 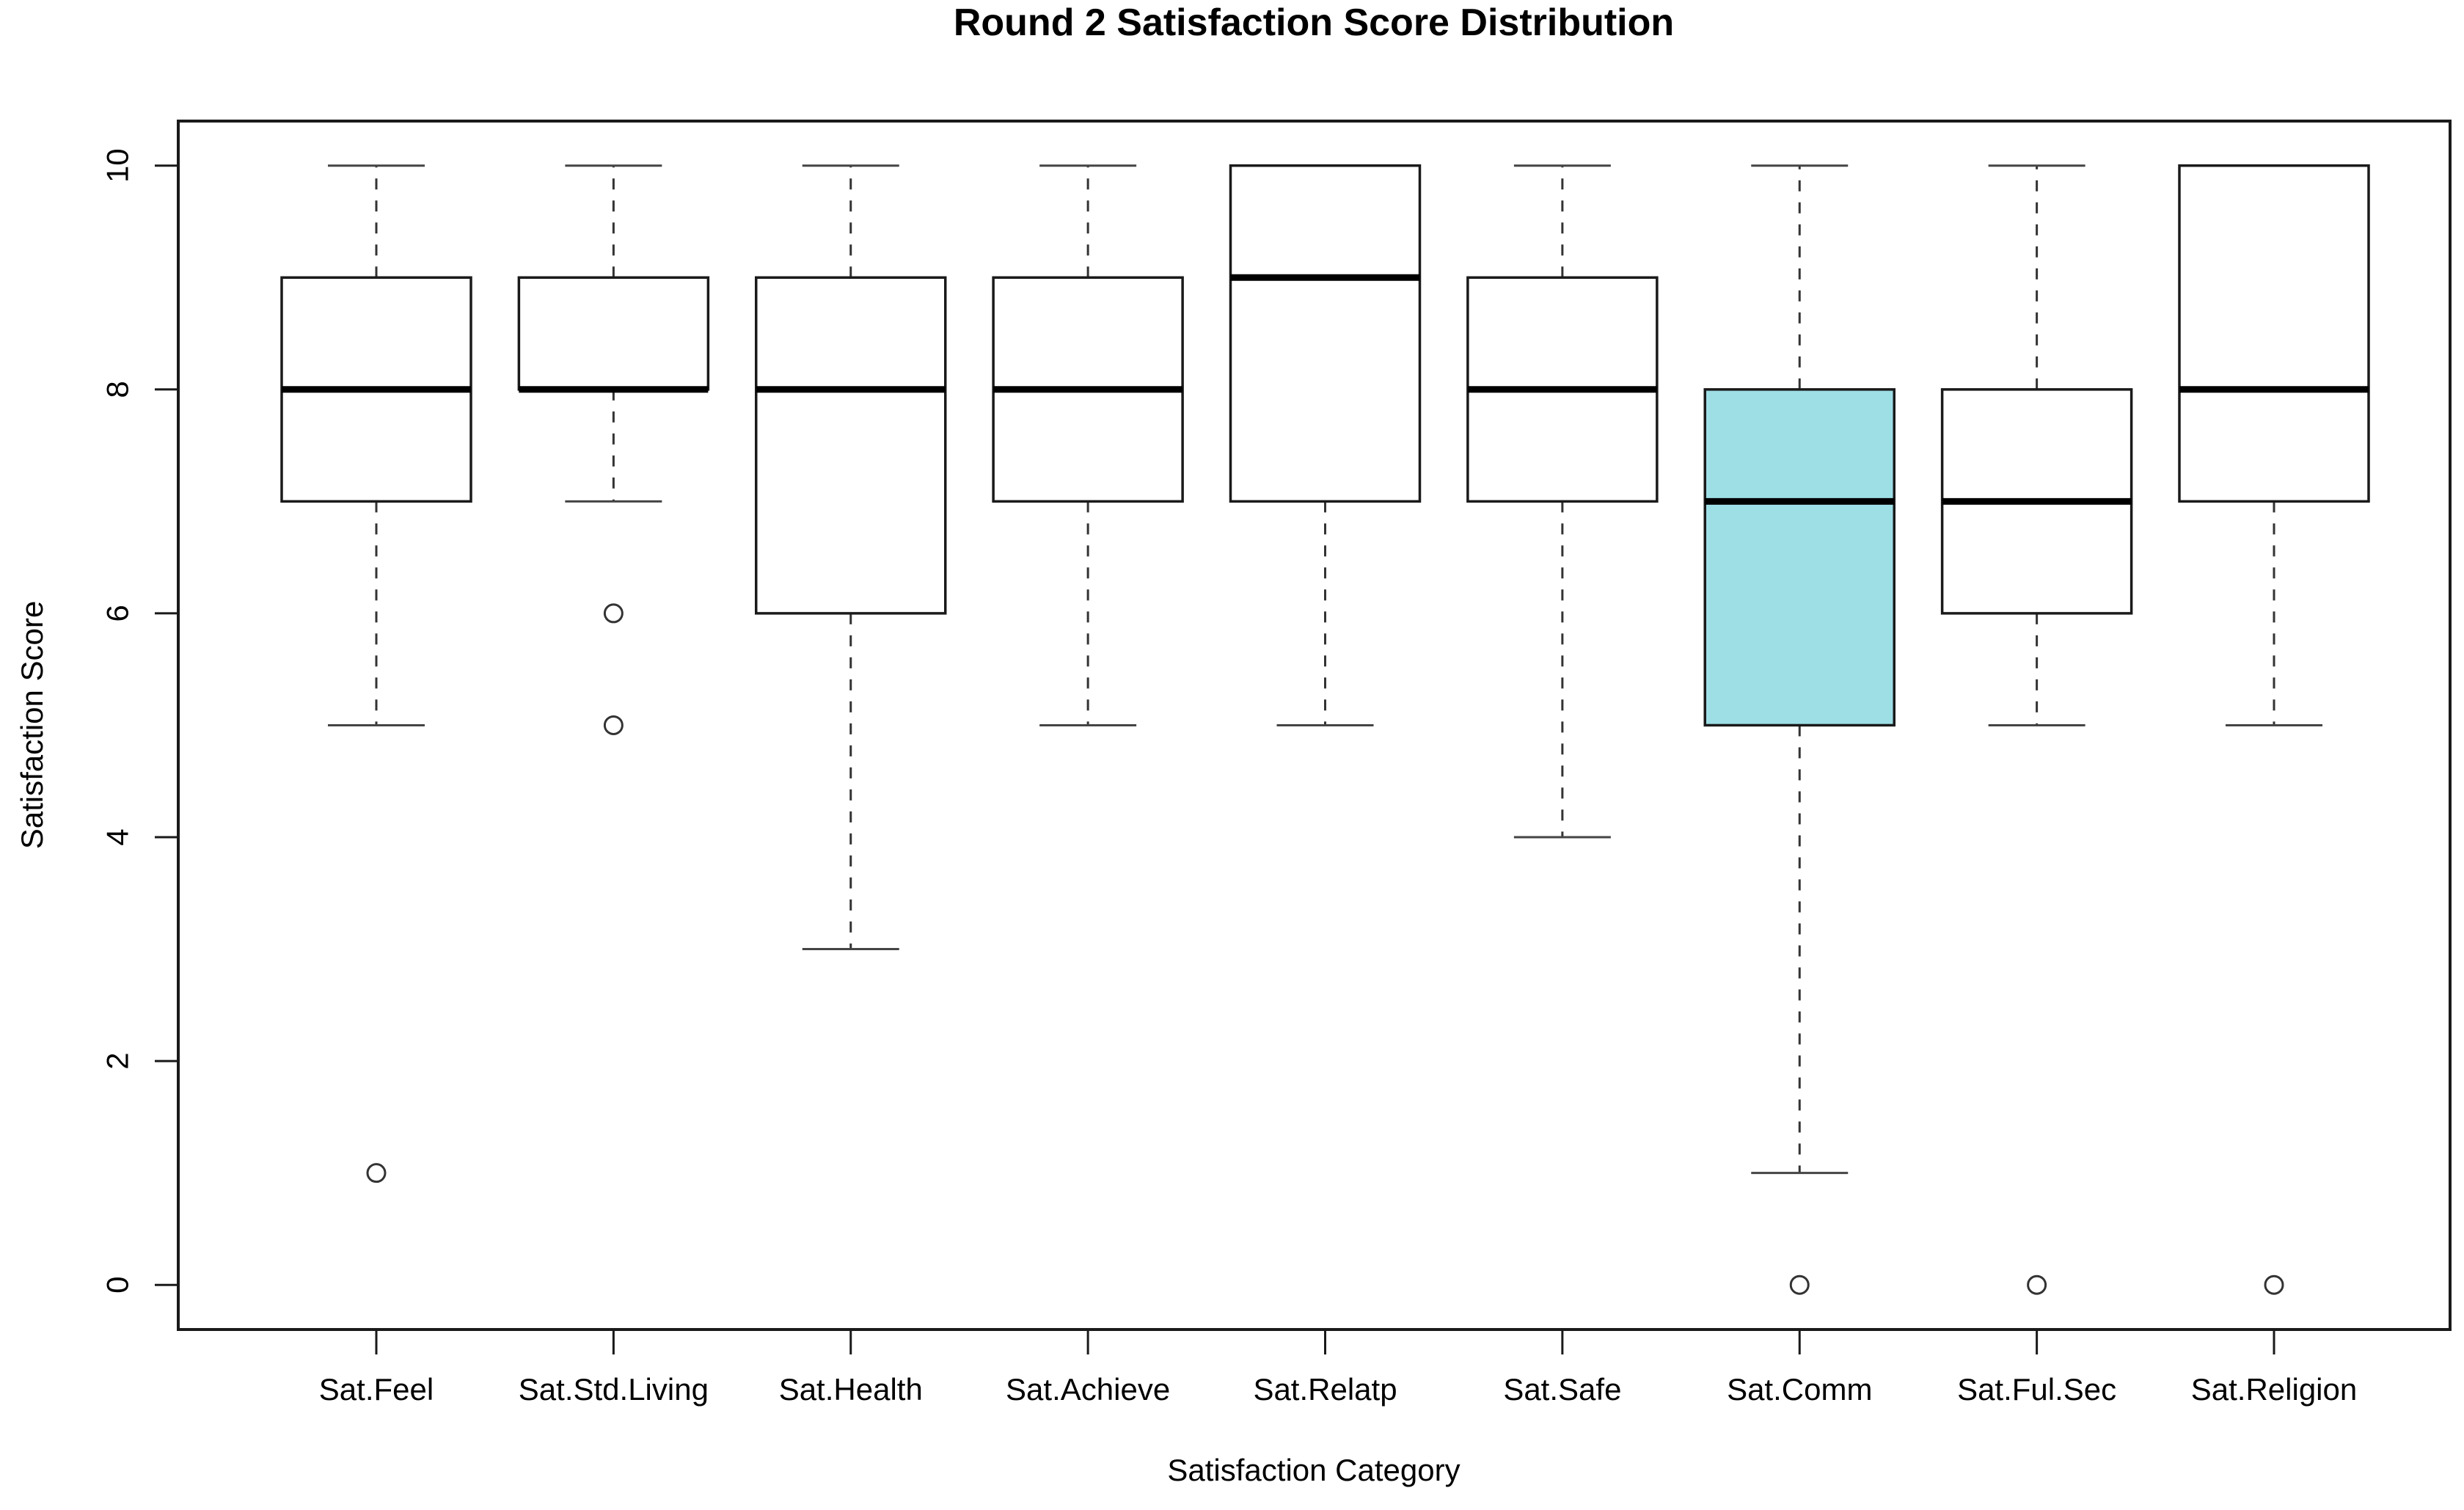 What do you see at coordinates (32, 725) in the screenshot?
I see `y-axis-label: Satisfaction Score` at bounding box center [32, 725].